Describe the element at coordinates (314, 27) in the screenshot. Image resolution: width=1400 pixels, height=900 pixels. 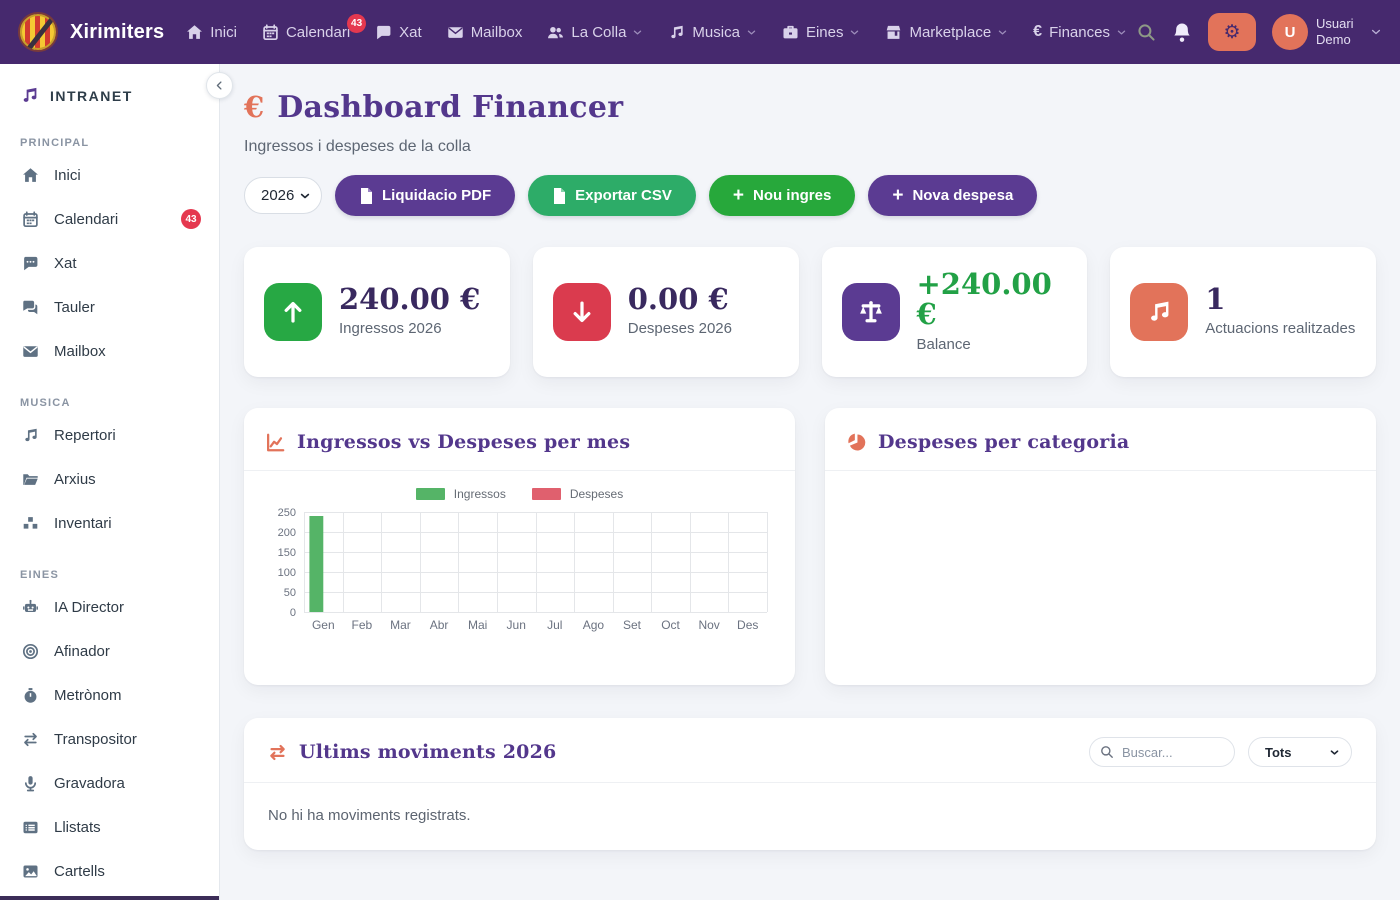
I see `nav-item-calendari: Calendari 43` at that location.